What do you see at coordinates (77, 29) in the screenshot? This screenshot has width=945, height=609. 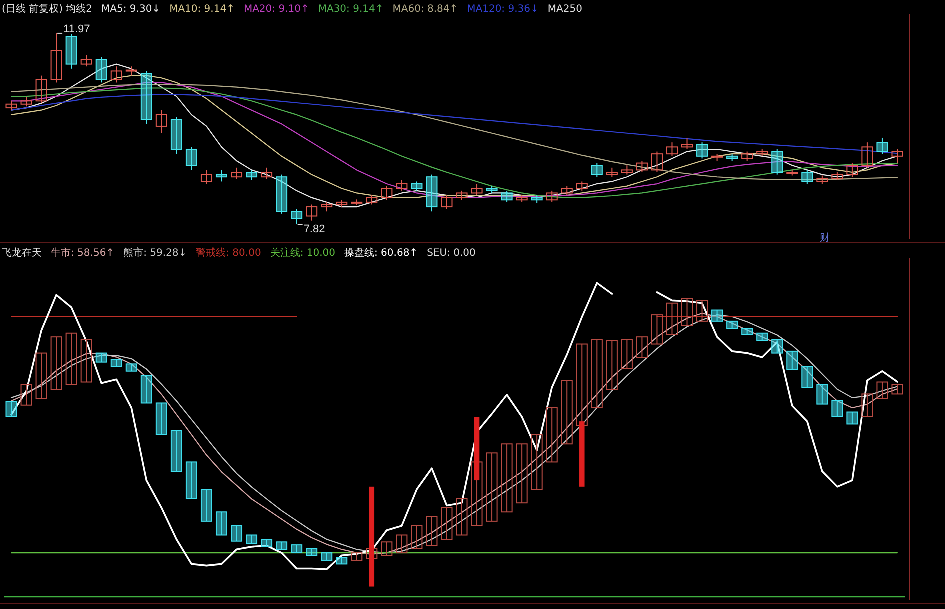 I see `annotation: 11.97` at bounding box center [77, 29].